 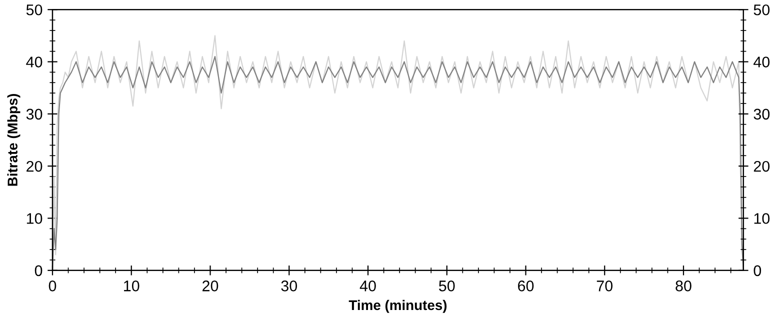 I want to click on y-tick-label: 50, so click(x=34, y=10).